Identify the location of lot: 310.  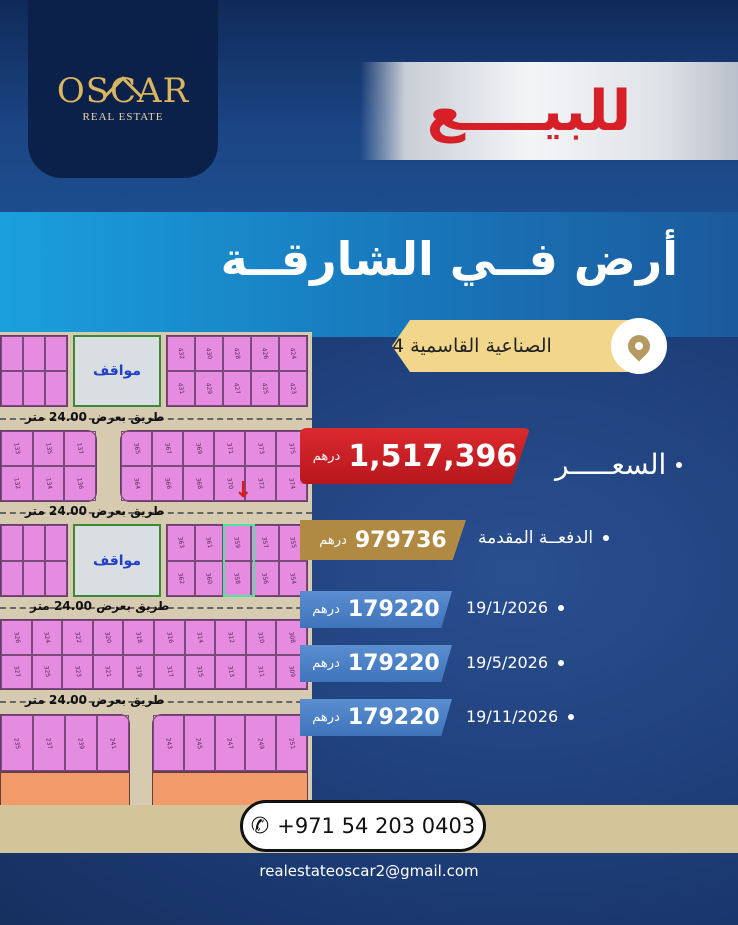
(261, 637).